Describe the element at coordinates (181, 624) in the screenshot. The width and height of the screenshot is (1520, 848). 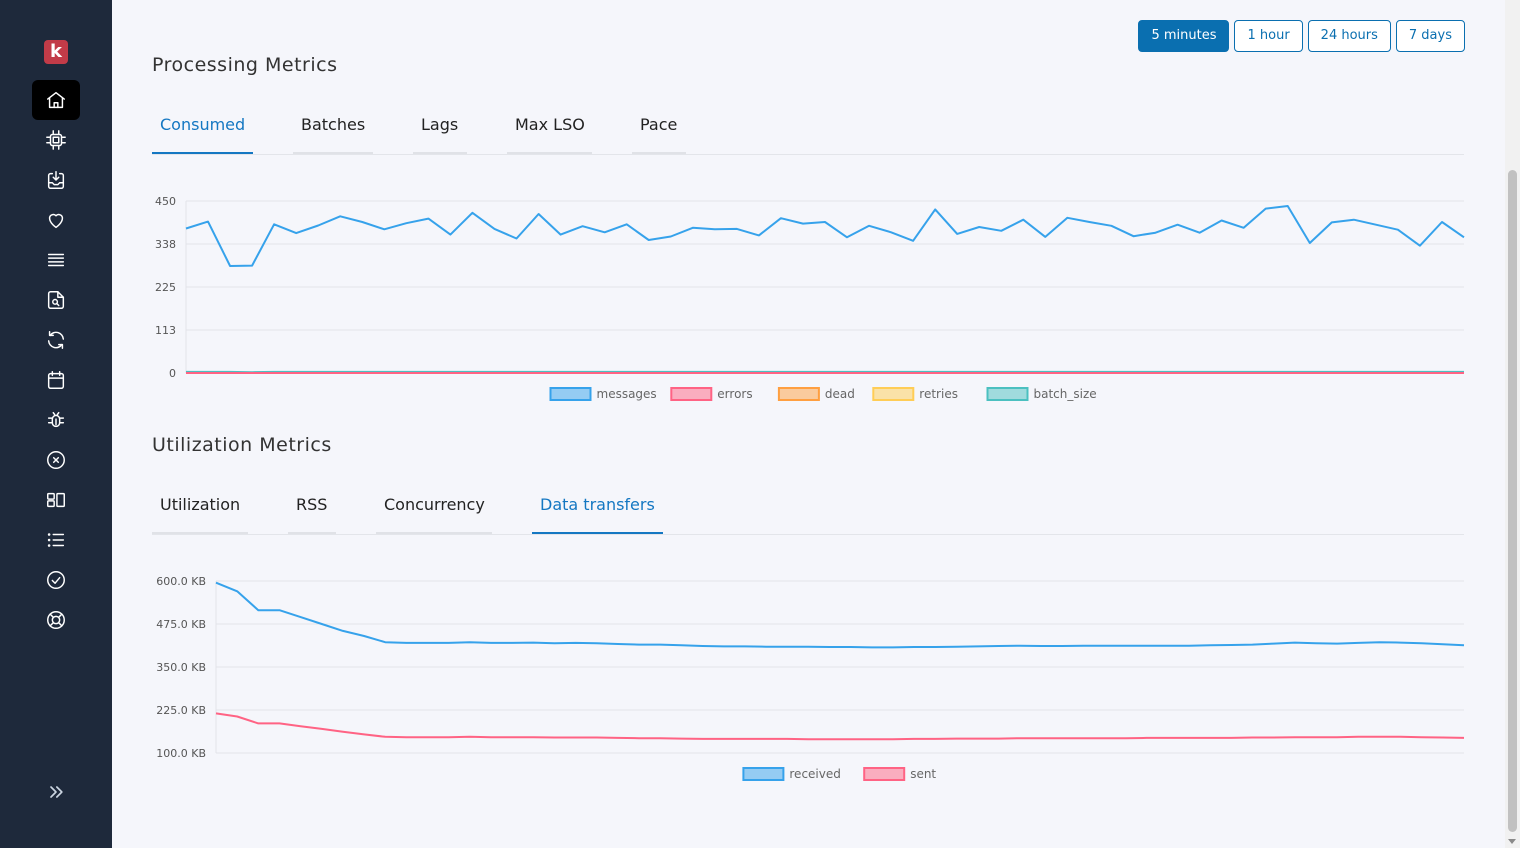
I see `y-tick-label: 475.0 KB` at that location.